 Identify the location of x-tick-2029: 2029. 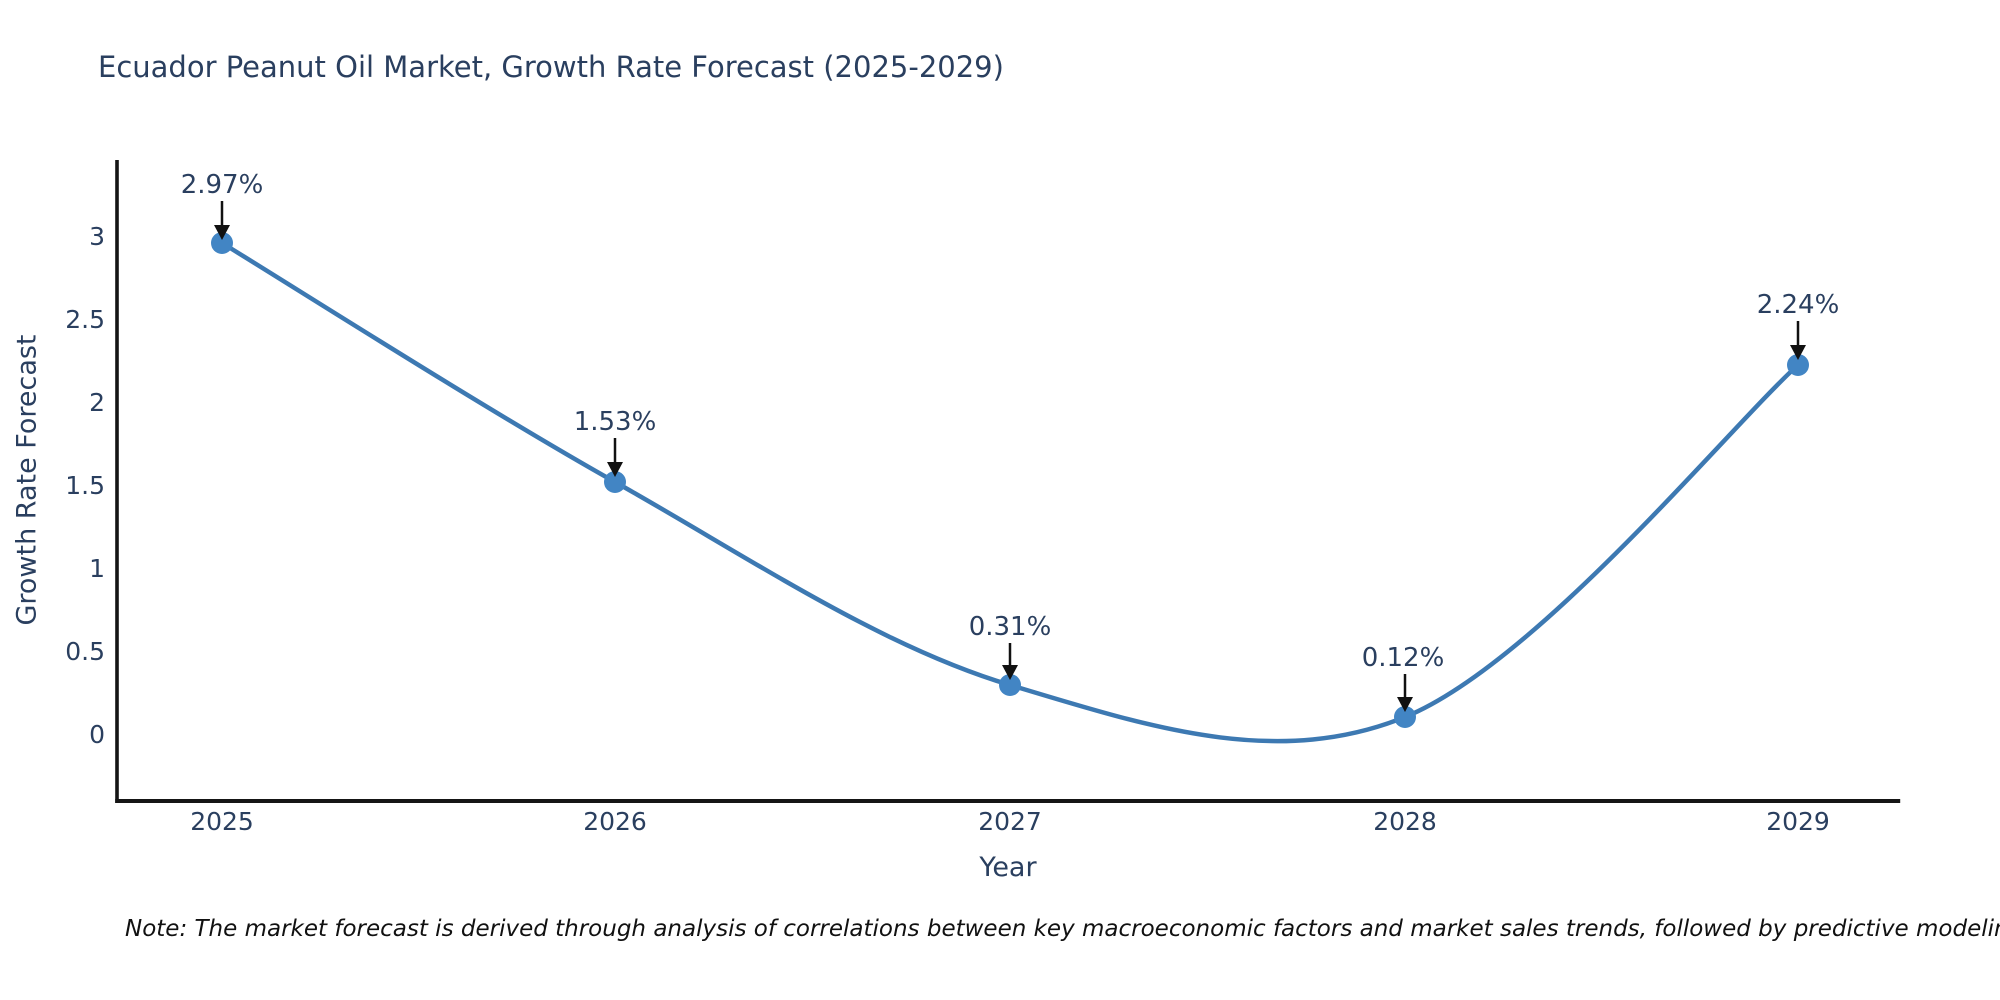
(1798, 821).